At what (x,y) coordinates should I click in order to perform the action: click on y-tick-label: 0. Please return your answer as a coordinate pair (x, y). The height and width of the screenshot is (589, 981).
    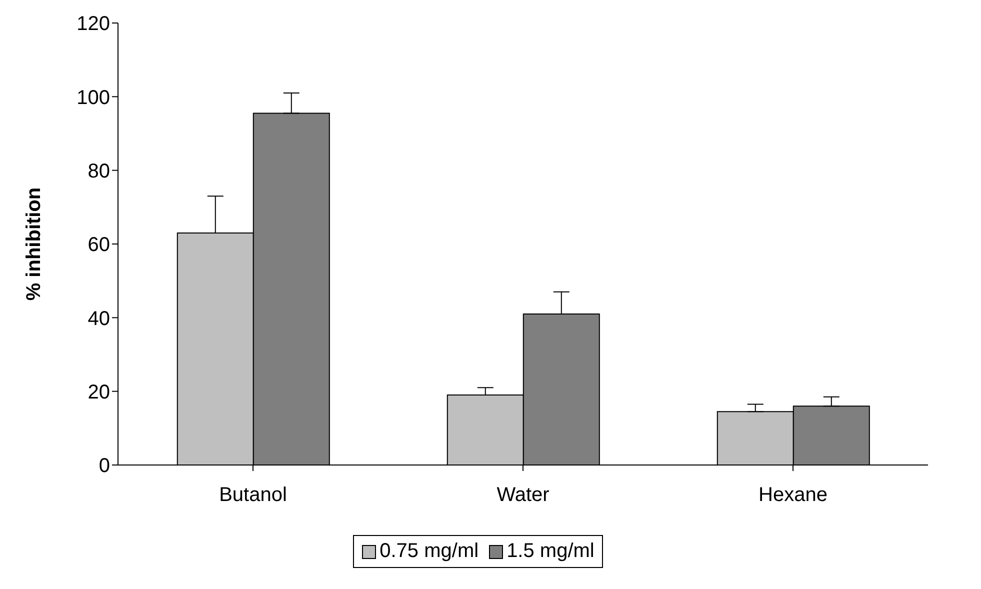
    Looking at the image, I should click on (104, 466).